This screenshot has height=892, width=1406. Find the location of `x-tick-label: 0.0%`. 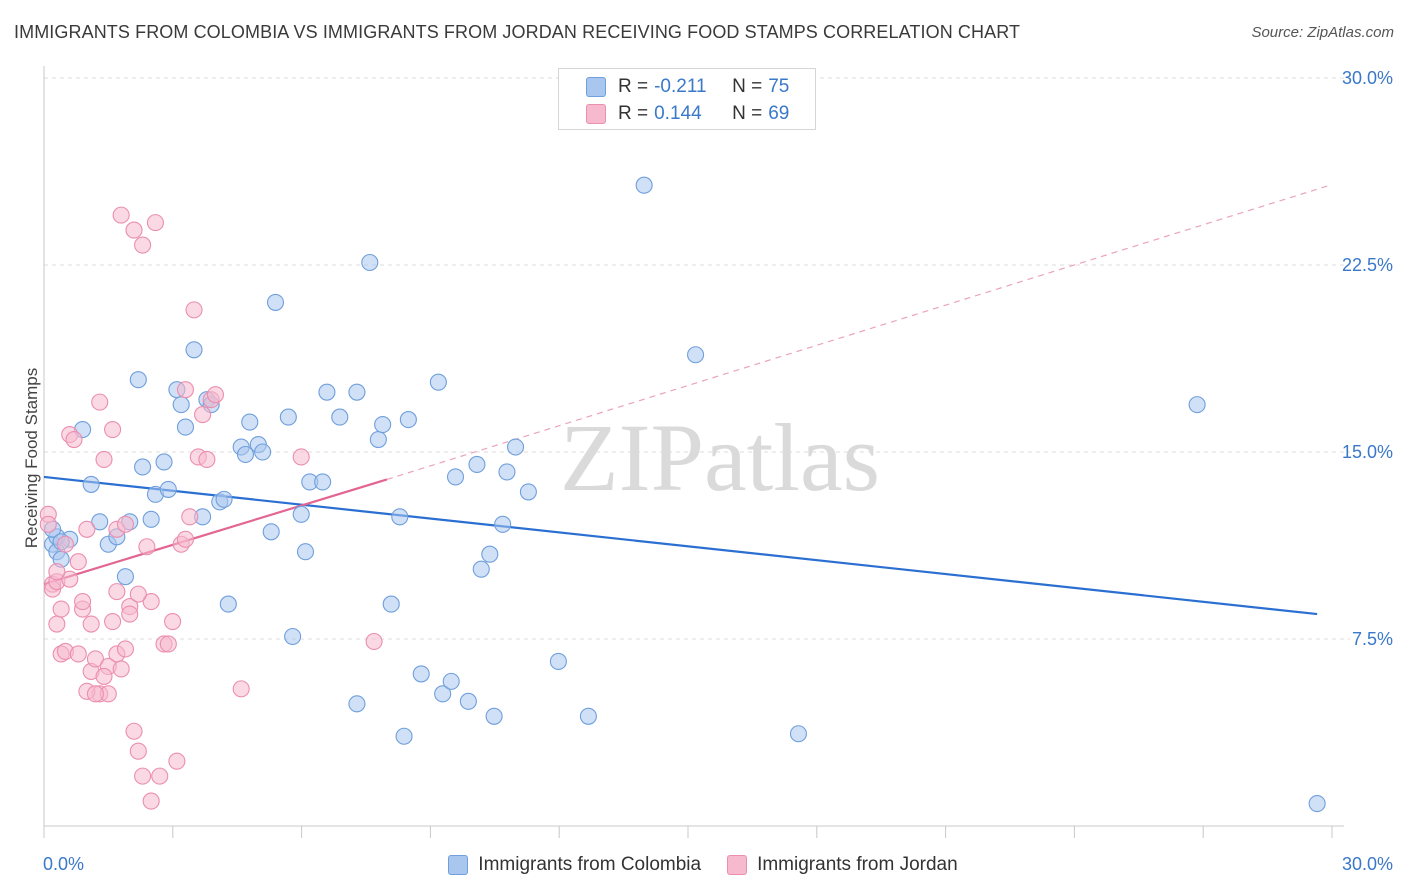

x-tick-label: 0.0% is located at coordinates (63, 864).